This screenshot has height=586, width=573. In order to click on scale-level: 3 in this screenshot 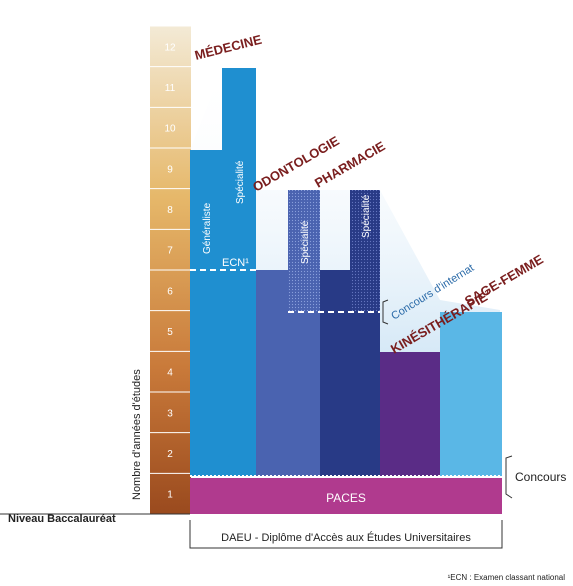, I will do `click(170, 413)`.